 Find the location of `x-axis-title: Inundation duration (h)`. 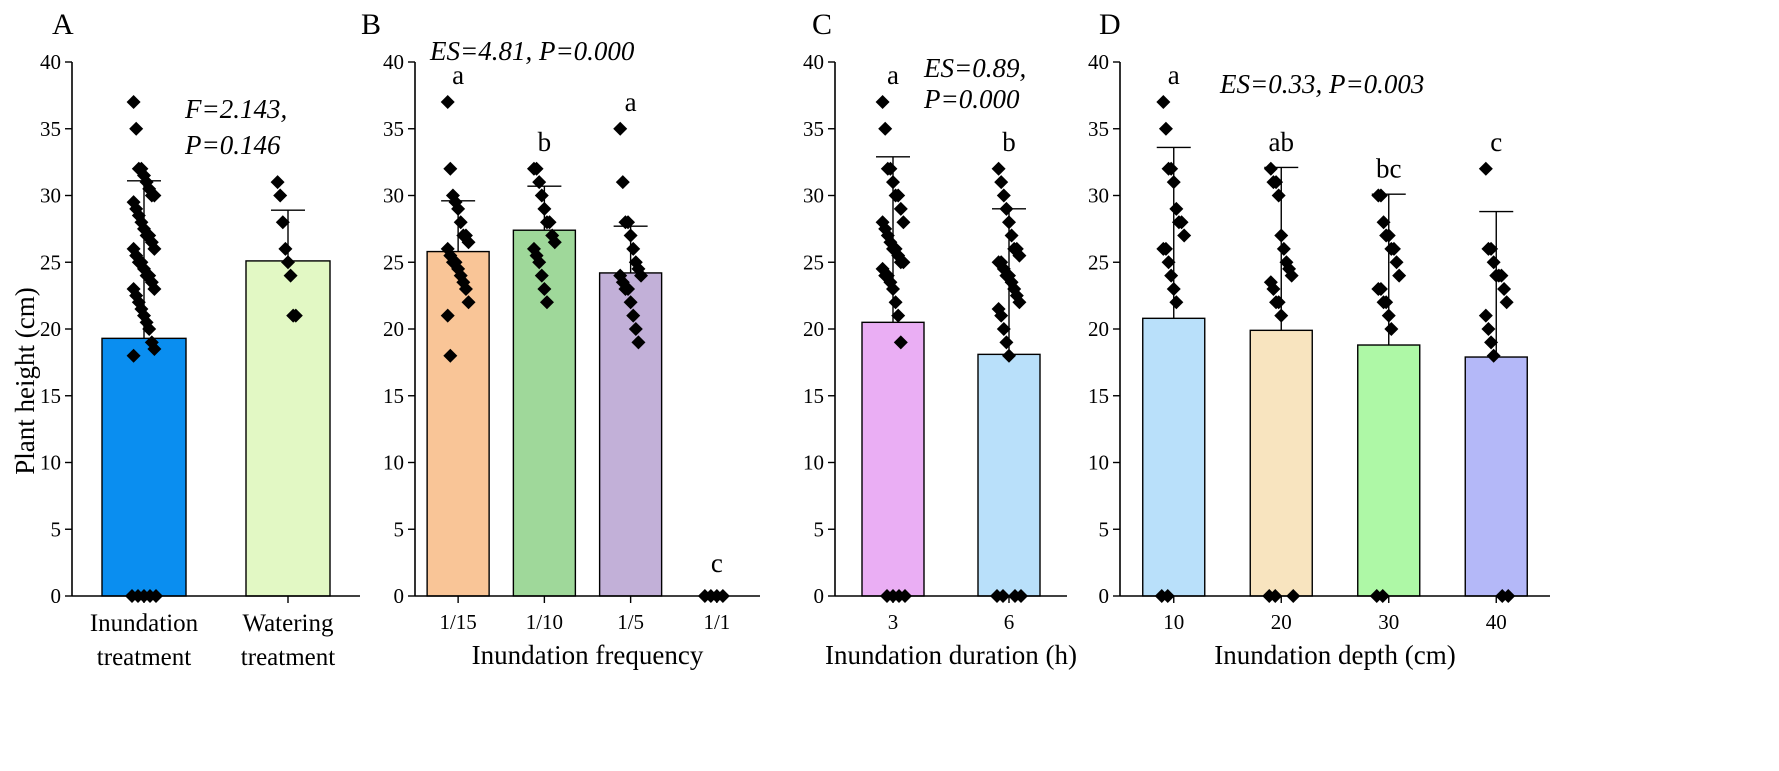

x-axis-title: Inundation duration (h) is located at coordinates (951, 655).